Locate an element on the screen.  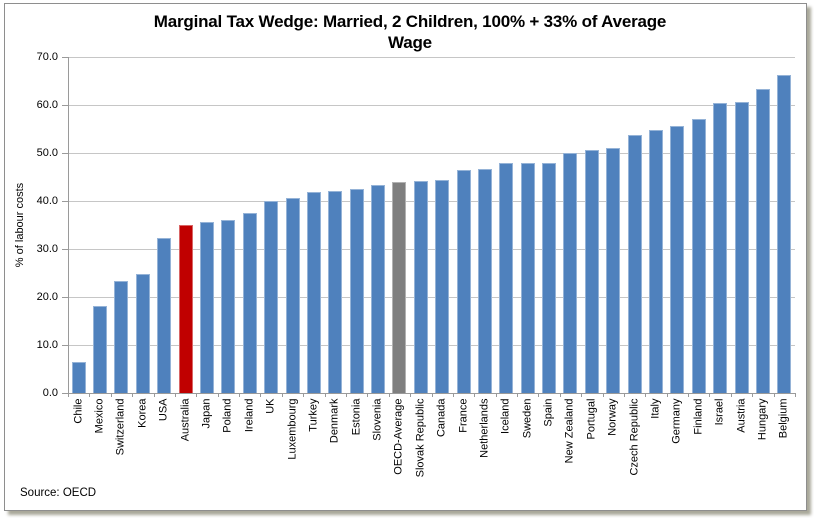
bar-usa is located at coordinates (164, 315).